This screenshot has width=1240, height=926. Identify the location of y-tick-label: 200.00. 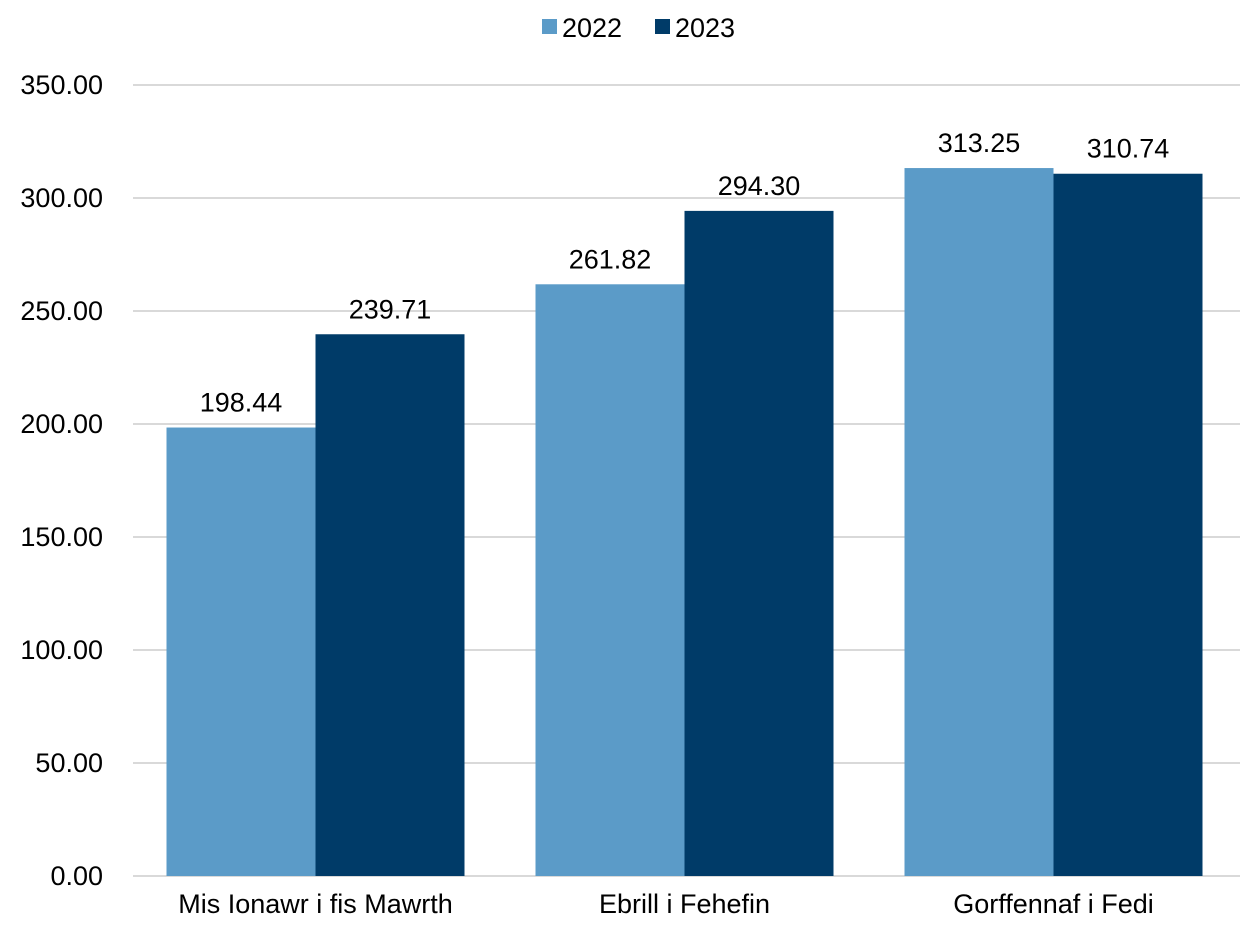
(61, 424).